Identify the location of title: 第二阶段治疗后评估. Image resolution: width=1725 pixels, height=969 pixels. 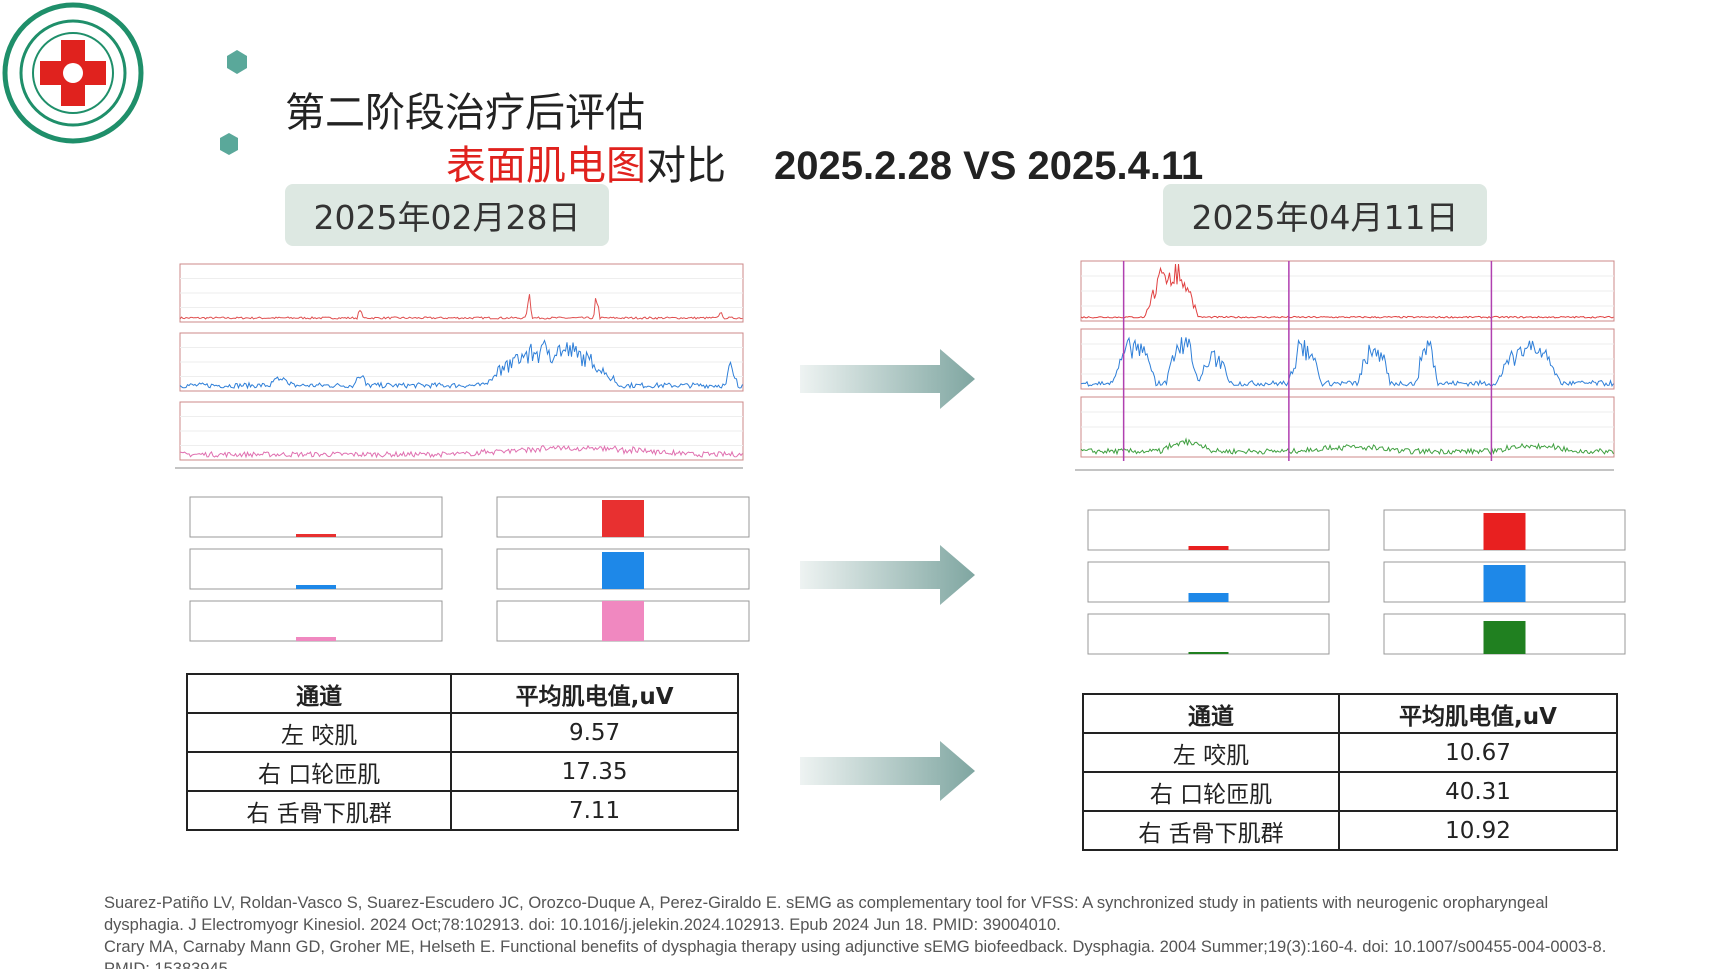
(465, 113).